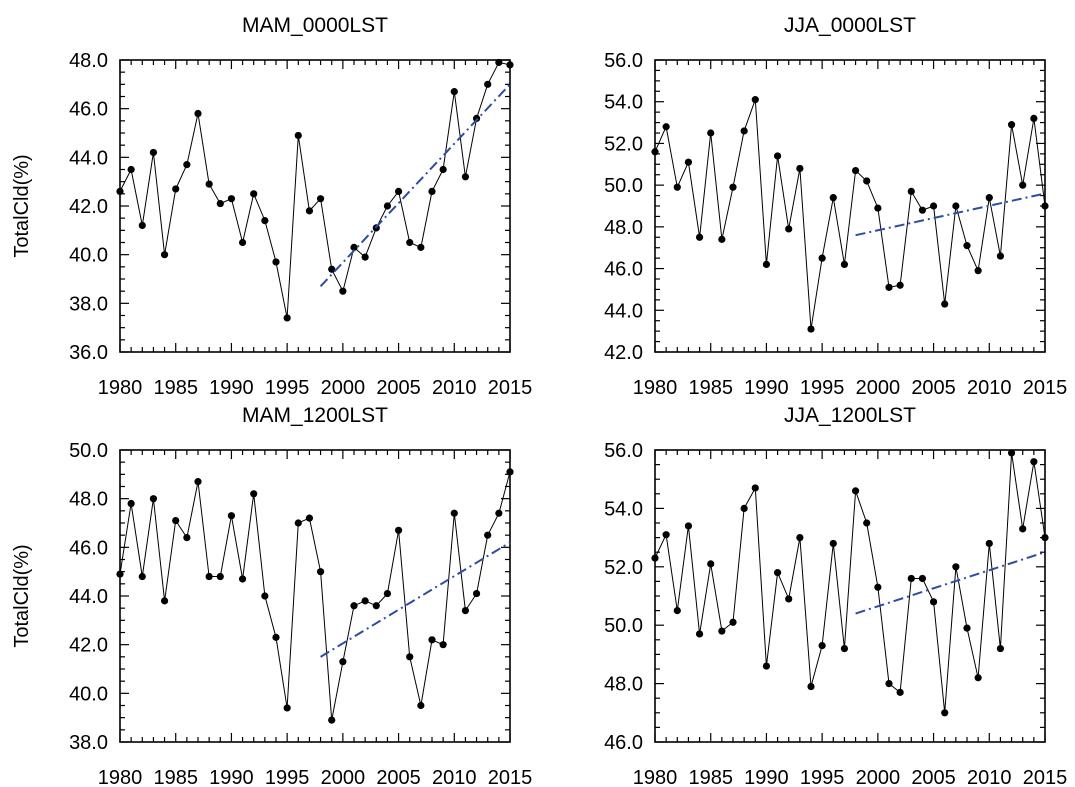 The width and height of the screenshot is (1075, 787). I want to click on y-tick-label: 54.0, so click(623, 509).